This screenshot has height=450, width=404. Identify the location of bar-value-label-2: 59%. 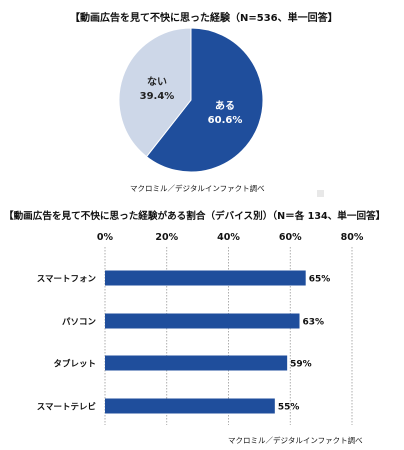
(301, 365).